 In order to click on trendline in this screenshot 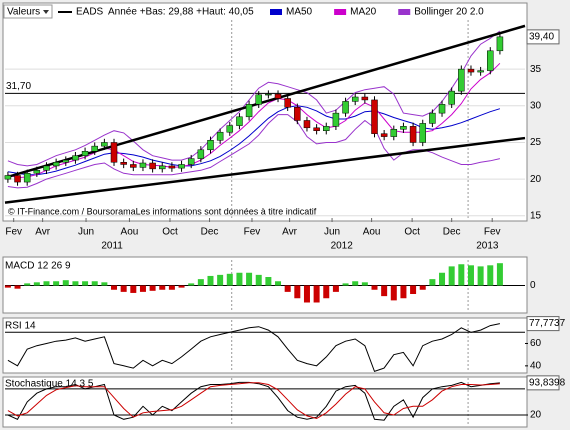, I will do `click(265, 170)`.